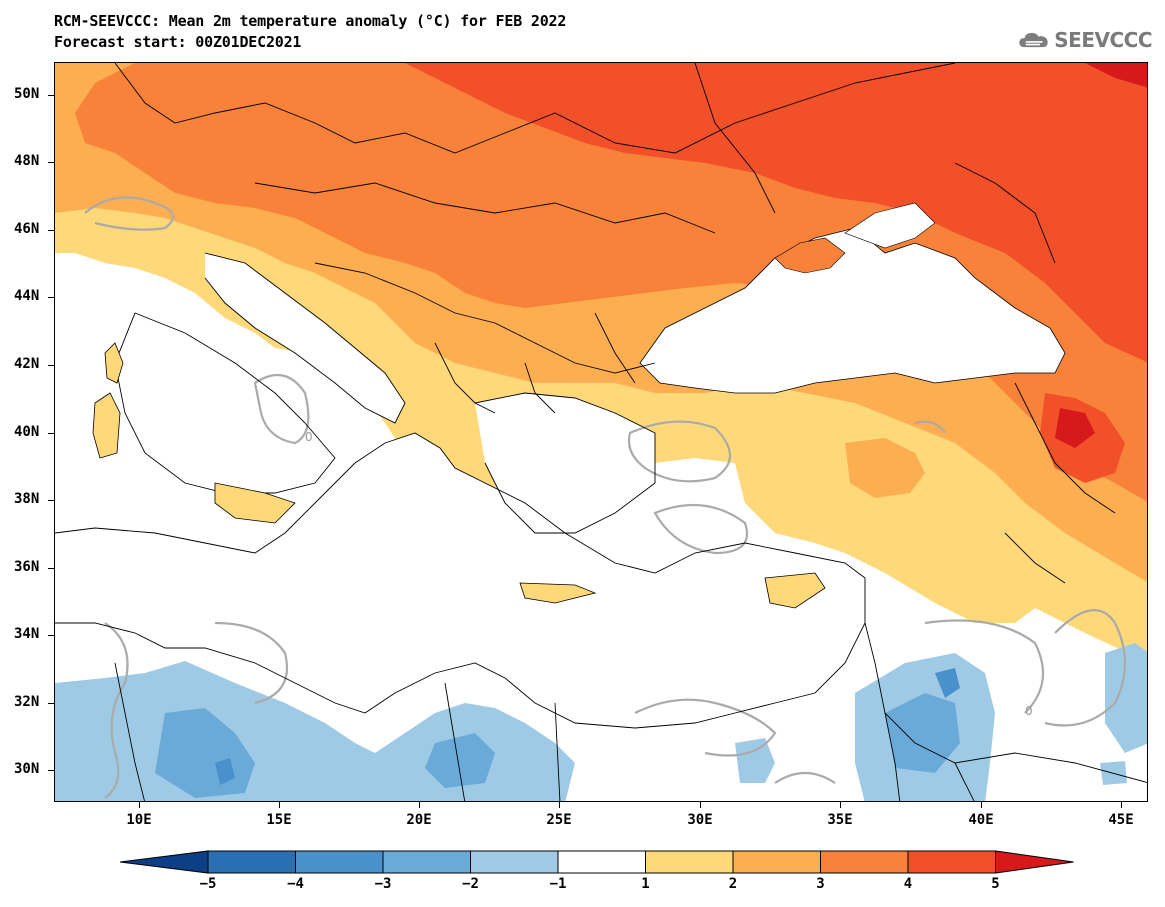  What do you see at coordinates (139, 820) in the screenshot?
I see `lon-label: 10E` at bounding box center [139, 820].